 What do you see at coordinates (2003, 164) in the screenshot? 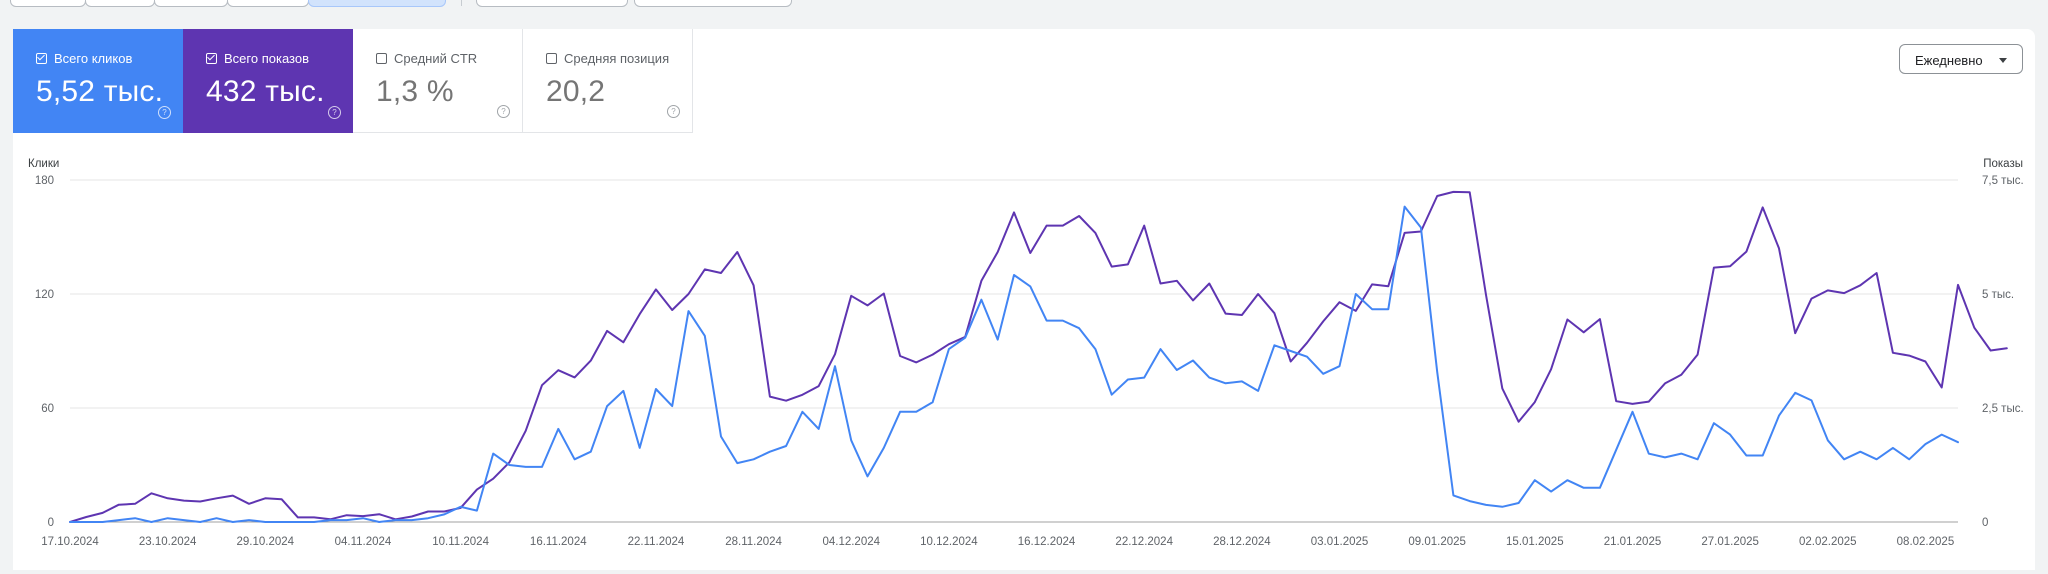
I see `y-right-axis-title: Показы` at bounding box center [2003, 164].